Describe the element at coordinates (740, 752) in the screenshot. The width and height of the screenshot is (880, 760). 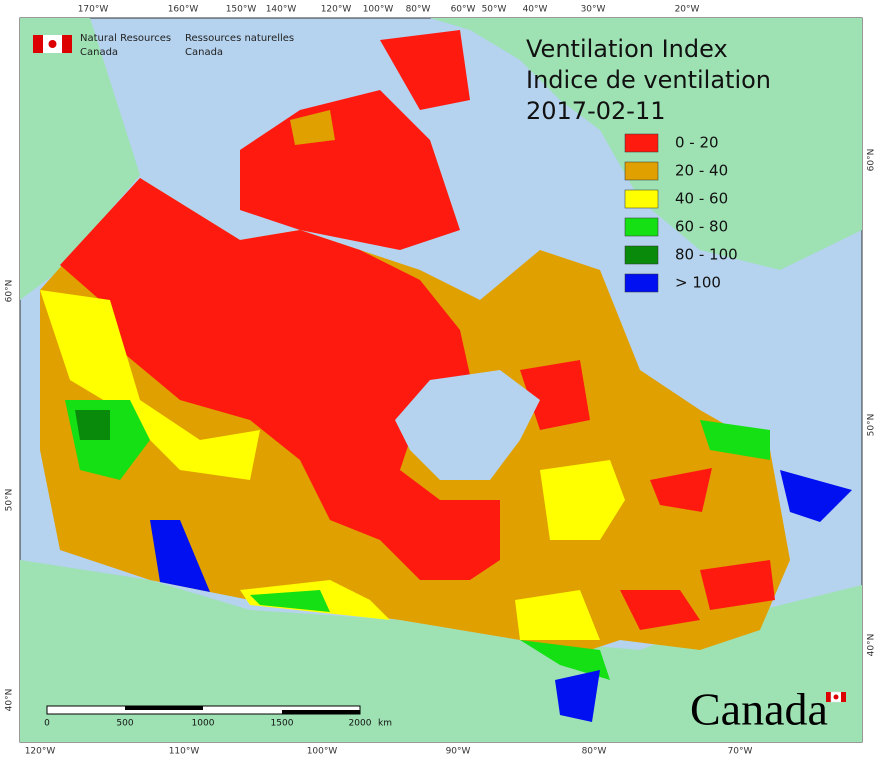
I see `lon-label-bottom: 70°W` at that location.